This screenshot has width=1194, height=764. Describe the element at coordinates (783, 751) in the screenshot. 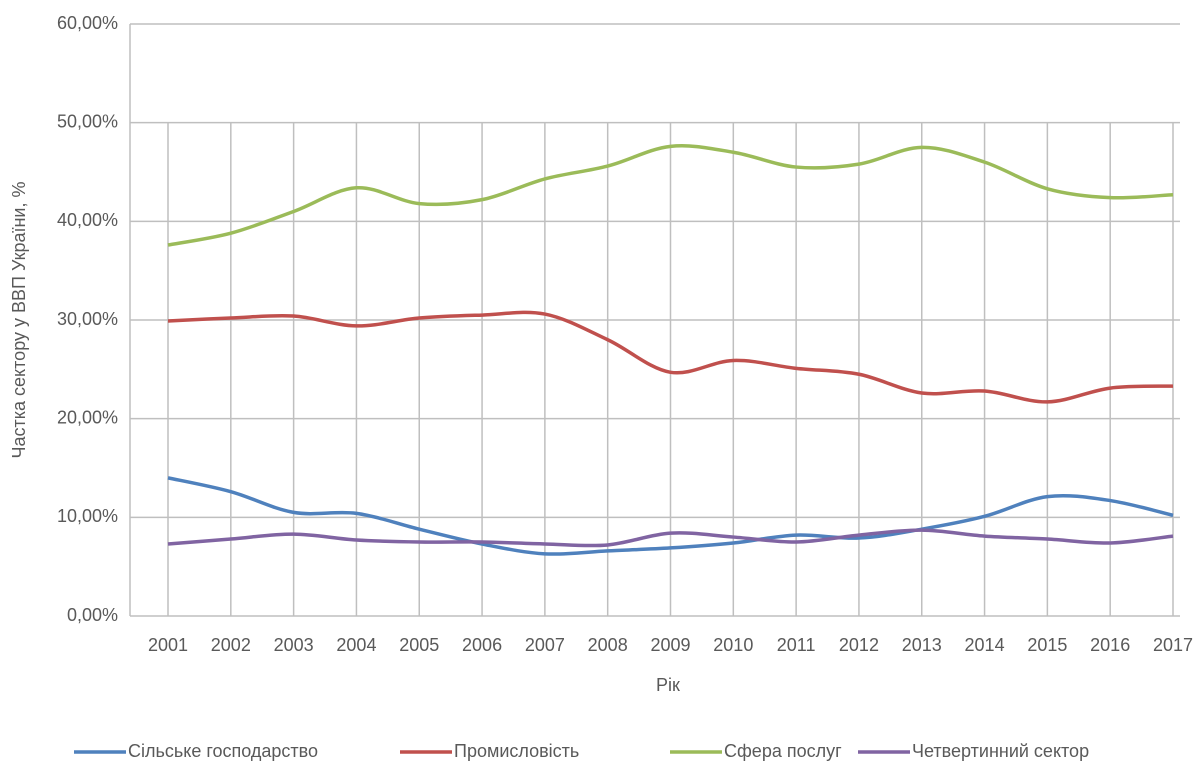

I see `legend-label: Сфера послуг` at that location.